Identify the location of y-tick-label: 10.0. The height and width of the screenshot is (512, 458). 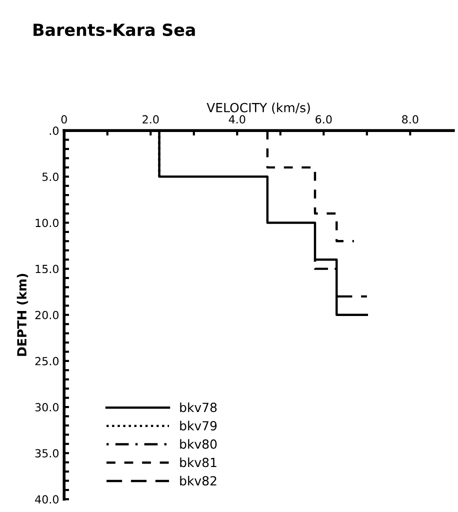
(47, 223).